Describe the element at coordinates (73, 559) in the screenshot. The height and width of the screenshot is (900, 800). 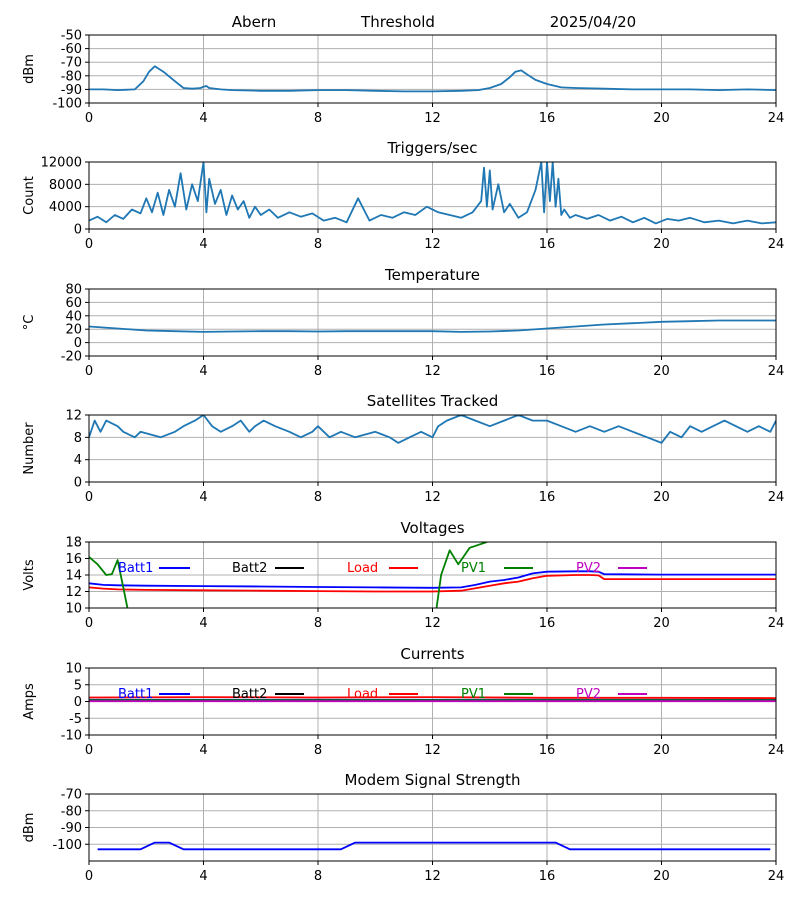
I see `y-tick-label: 16` at that location.